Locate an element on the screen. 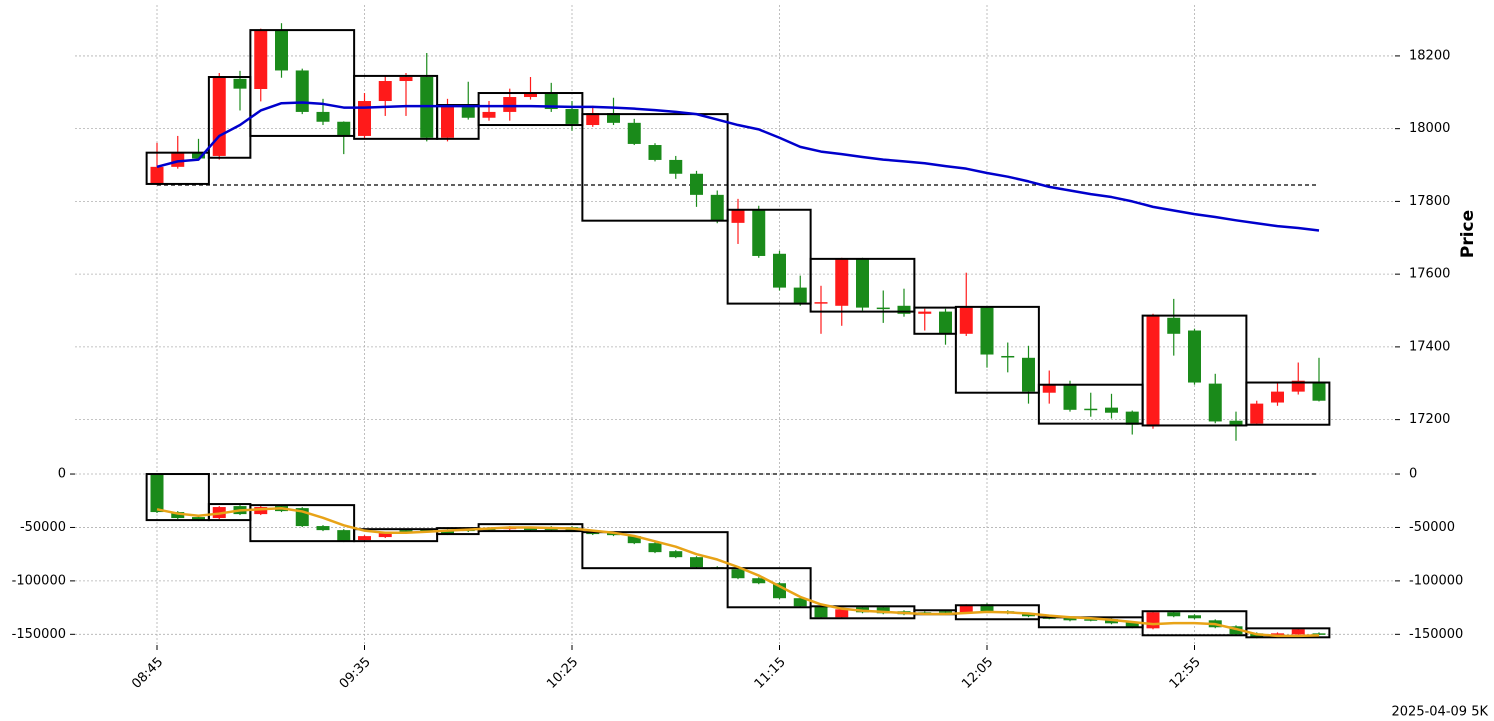 The width and height of the screenshot is (1494, 721). x-tick-label: 12:55 is located at coordinates (1185, 673).